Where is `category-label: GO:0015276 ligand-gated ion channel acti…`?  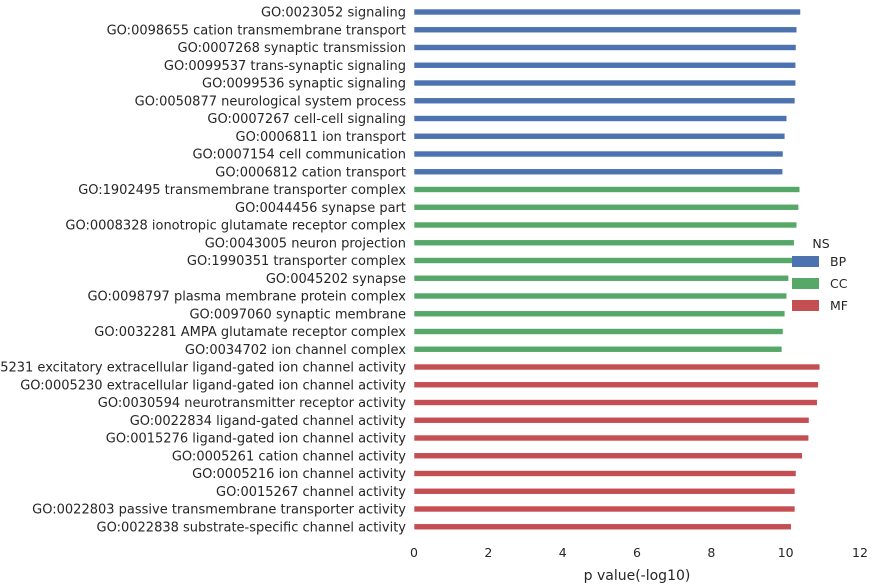 category-label: GO:0015276 ligand-gated ion channel acti… is located at coordinates (256, 439).